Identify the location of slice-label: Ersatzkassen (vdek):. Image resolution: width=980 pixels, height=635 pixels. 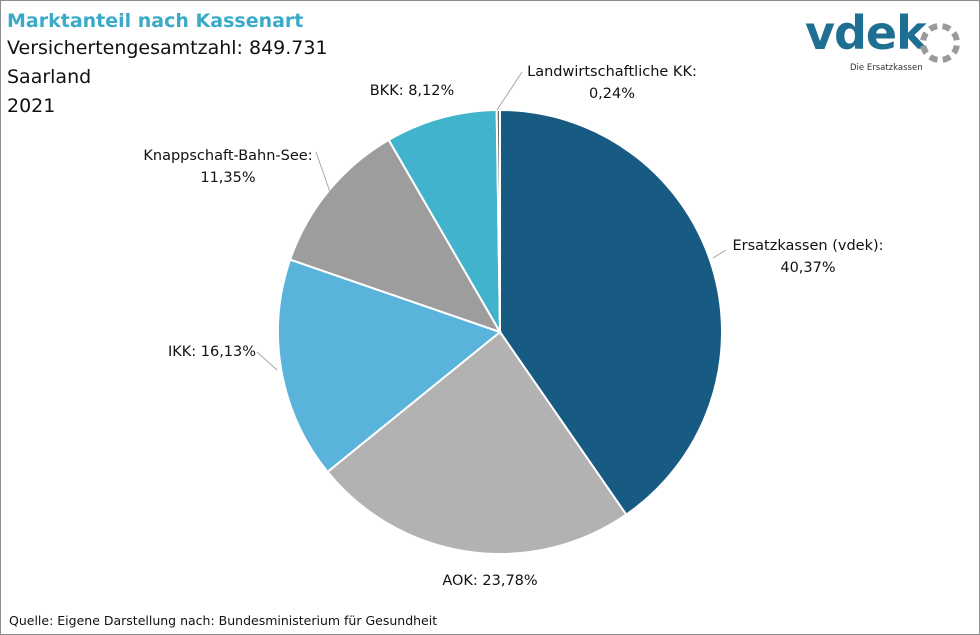
(807, 246).